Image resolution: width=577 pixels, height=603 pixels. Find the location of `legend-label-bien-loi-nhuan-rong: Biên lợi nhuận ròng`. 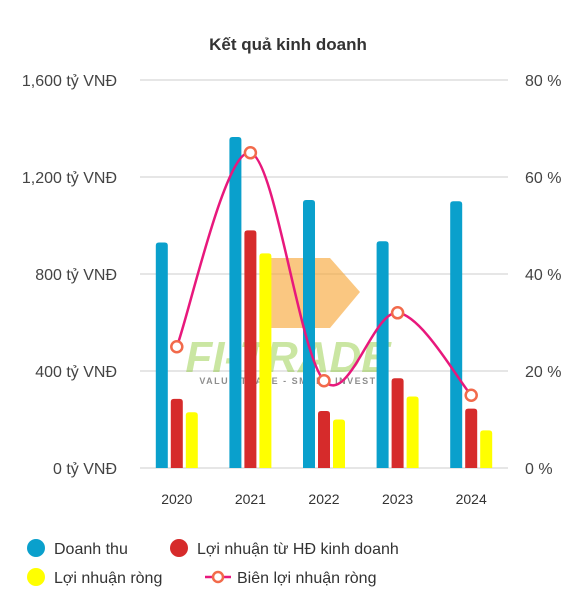

legend-label-bien-loi-nhuan-rong: Biên lợi nhuận ròng is located at coordinates (306, 578).